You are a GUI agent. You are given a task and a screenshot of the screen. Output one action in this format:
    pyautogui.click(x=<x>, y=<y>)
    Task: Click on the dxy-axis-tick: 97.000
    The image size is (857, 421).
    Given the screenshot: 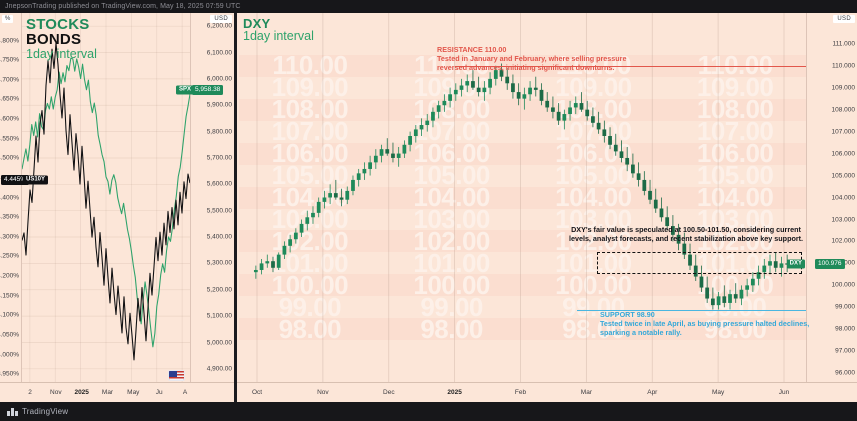 What is the action you would take?
    pyautogui.click(x=845, y=351)
    